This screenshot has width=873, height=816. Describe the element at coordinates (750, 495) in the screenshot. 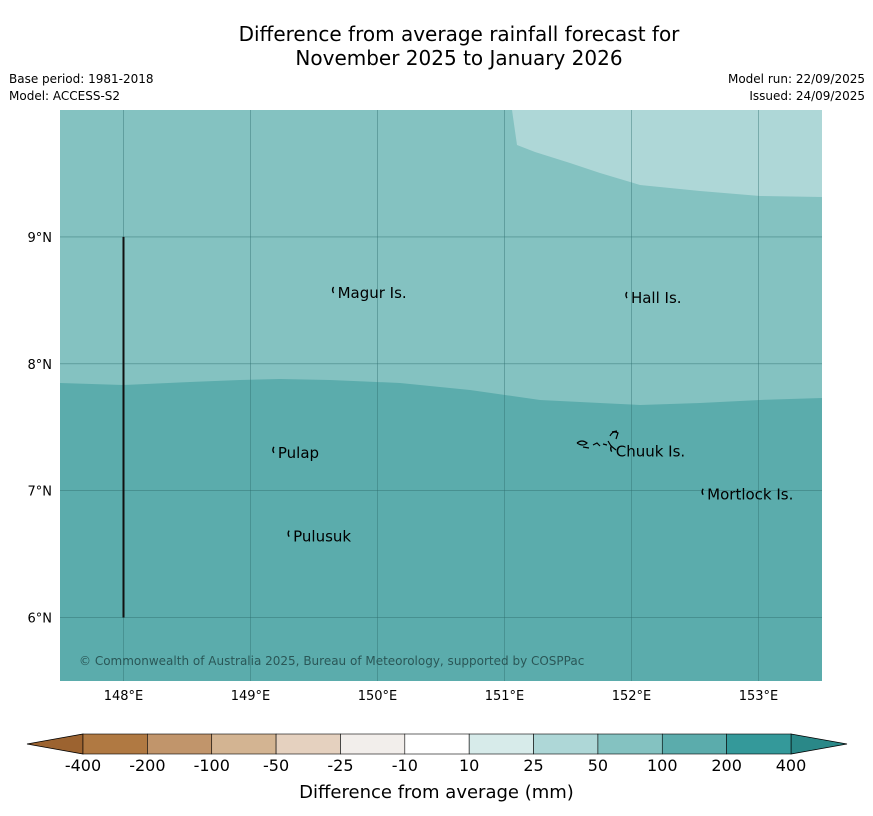

I see `place-label: Mortlock Is.` at that location.